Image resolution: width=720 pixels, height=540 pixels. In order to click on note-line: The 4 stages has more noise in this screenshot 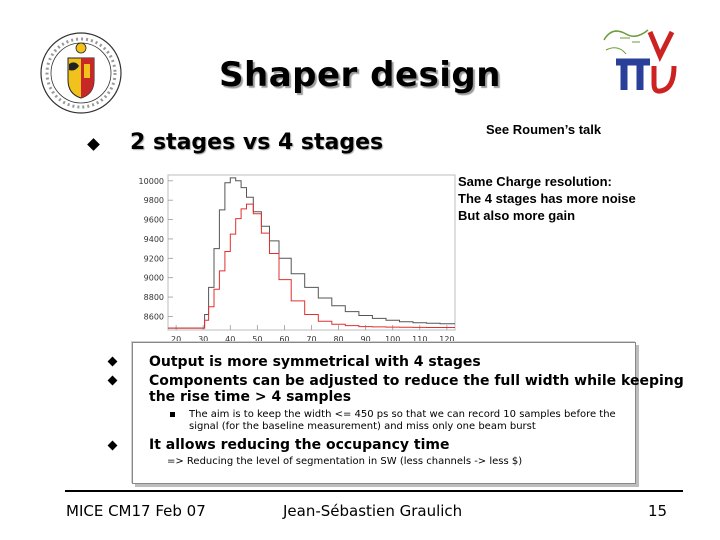, I will do `click(547, 198)`.